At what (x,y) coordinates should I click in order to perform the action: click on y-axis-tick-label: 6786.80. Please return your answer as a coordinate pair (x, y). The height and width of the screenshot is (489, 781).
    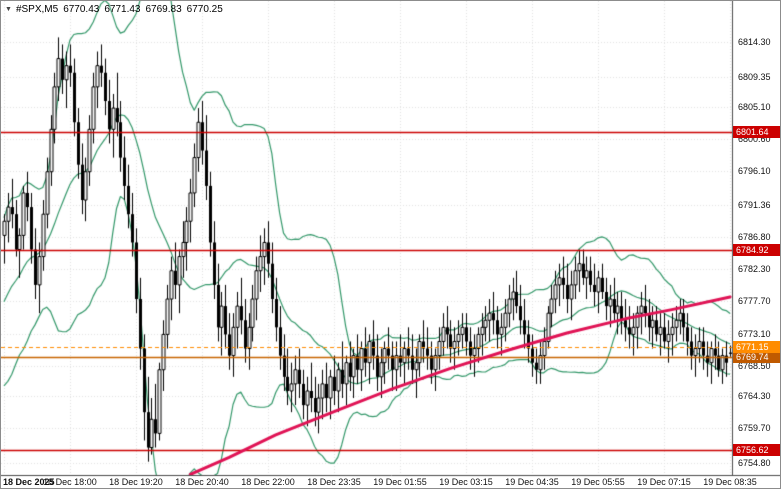
    Looking at the image, I should click on (754, 236).